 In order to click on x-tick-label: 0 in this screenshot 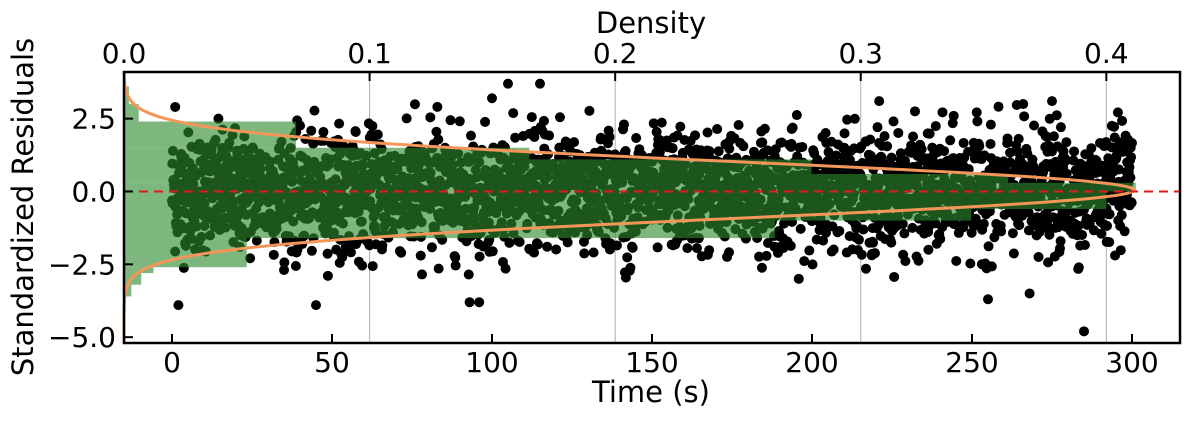, I will do `click(172, 362)`.